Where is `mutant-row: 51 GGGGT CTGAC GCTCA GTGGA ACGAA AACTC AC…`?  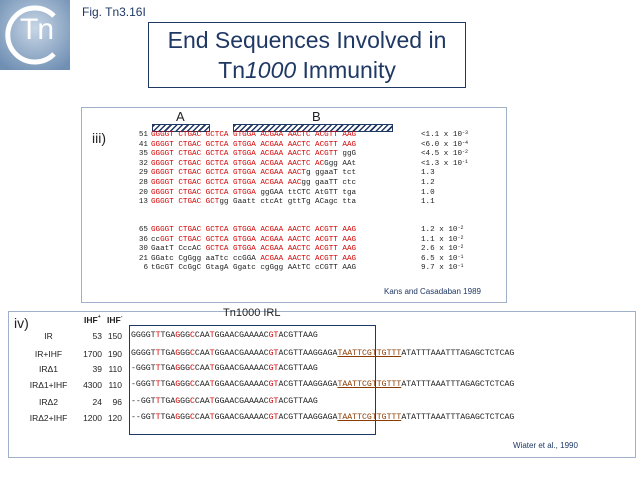
mutant-row: 51 GGGGT CTGAC GCTCA GTGGA ACGAA AACTC AC… is located at coordinates (301, 136).